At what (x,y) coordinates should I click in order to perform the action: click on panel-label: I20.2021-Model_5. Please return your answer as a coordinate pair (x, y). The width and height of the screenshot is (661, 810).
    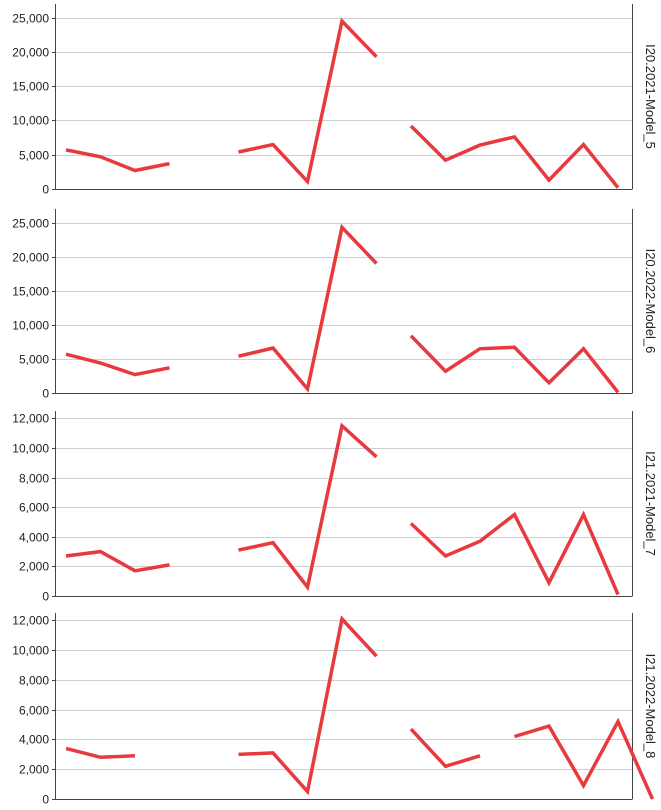
    Looking at the image, I should click on (650, 96).